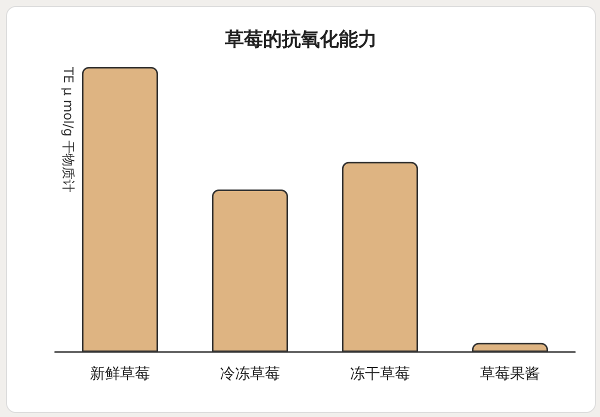 Image resolution: width=600 pixels, height=417 pixels. I want to click on x-tick-label: 冷冻草莓, so click(250, 373).